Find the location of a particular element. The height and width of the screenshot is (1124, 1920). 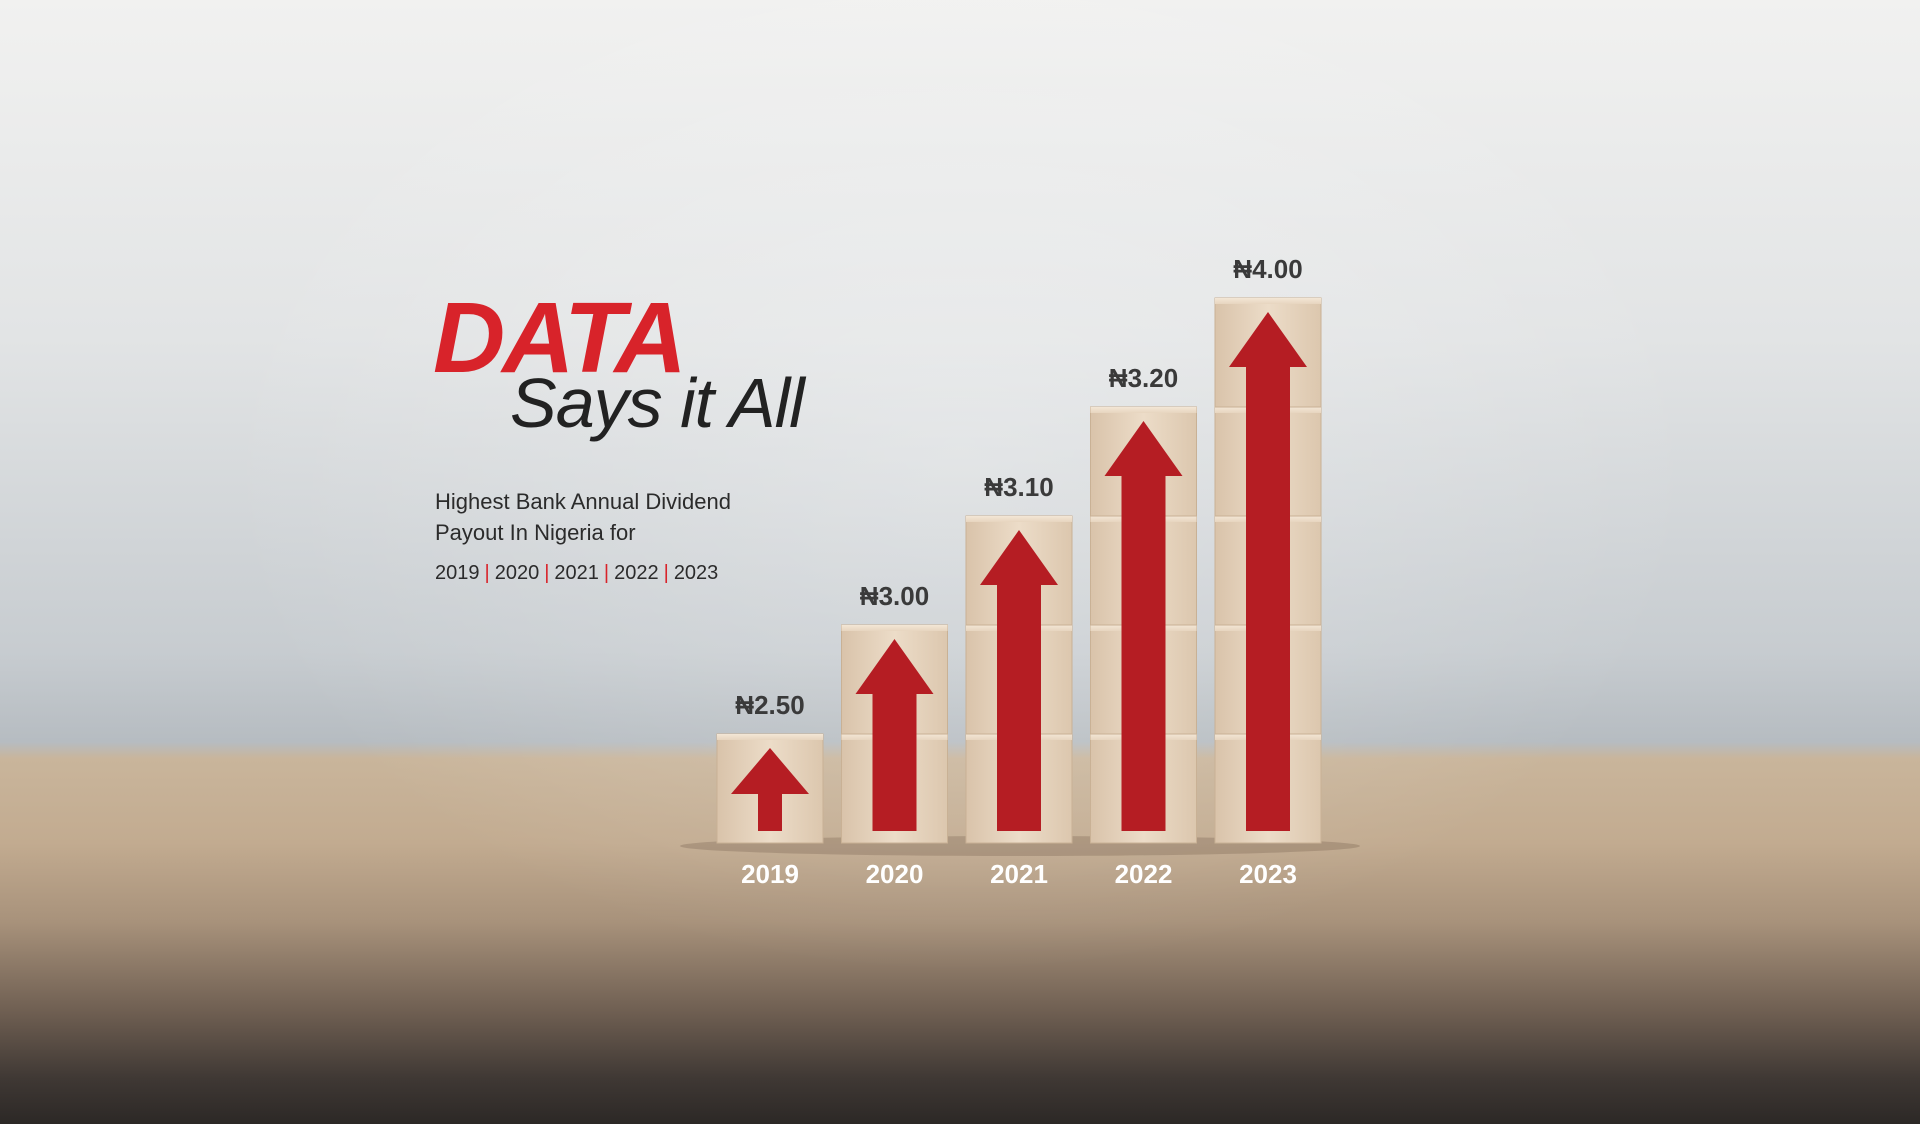

bar-value-label: ₦3.00 is located at coordinates (894, 596).